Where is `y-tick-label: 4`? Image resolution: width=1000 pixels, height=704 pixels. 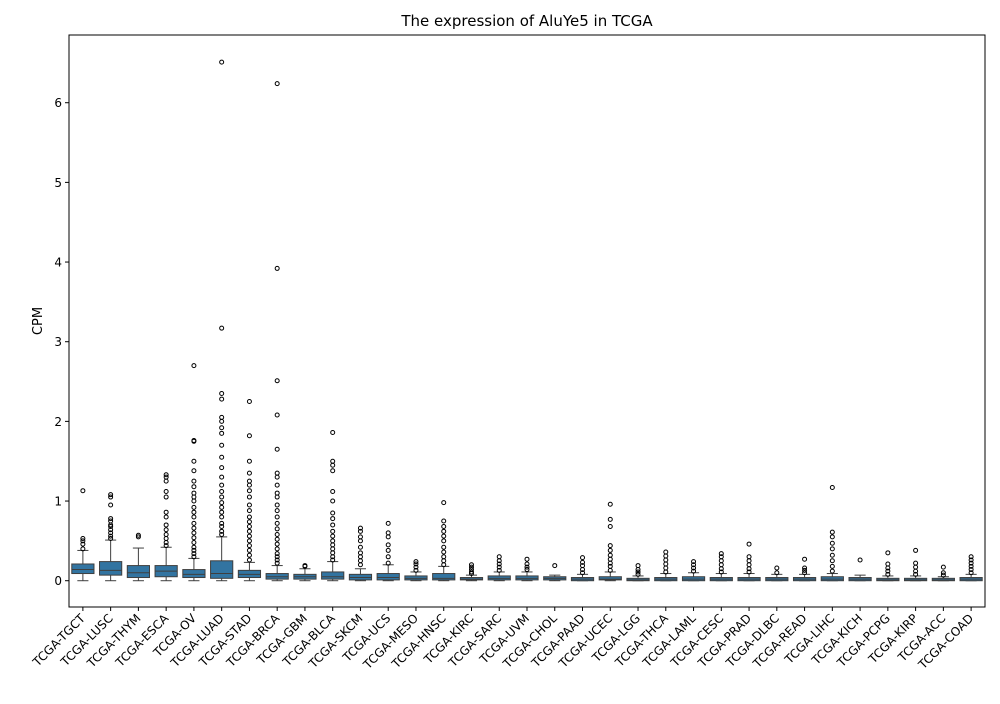 y-tick-label: 4 is located at coordinates (58, 263).